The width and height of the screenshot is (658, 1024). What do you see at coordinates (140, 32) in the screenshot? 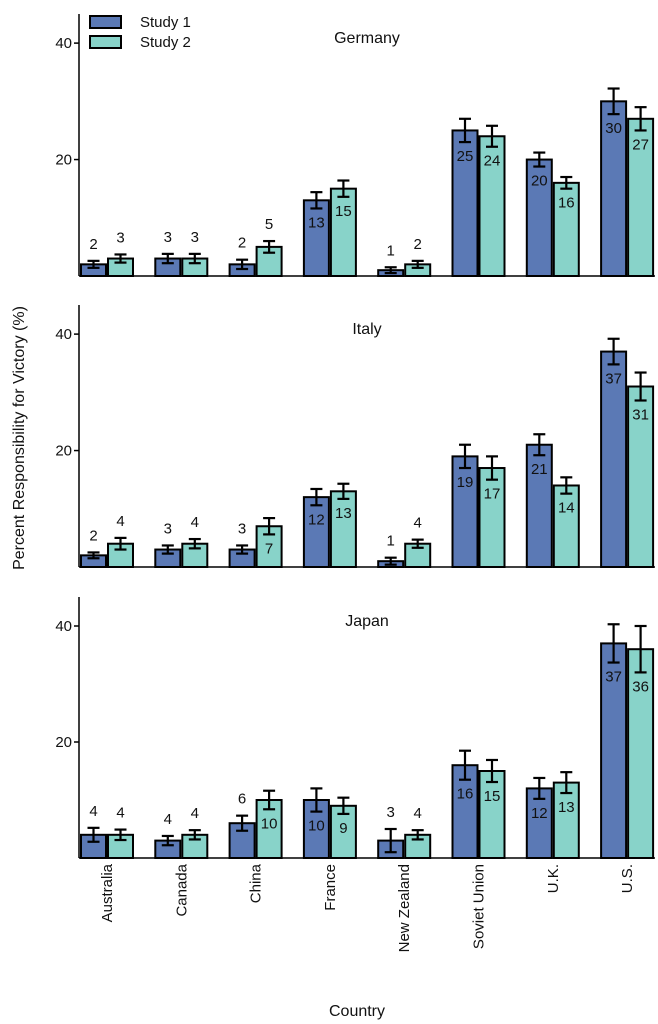
I see `legend: Study 1 Study 2` at bounding box center [140, 32].